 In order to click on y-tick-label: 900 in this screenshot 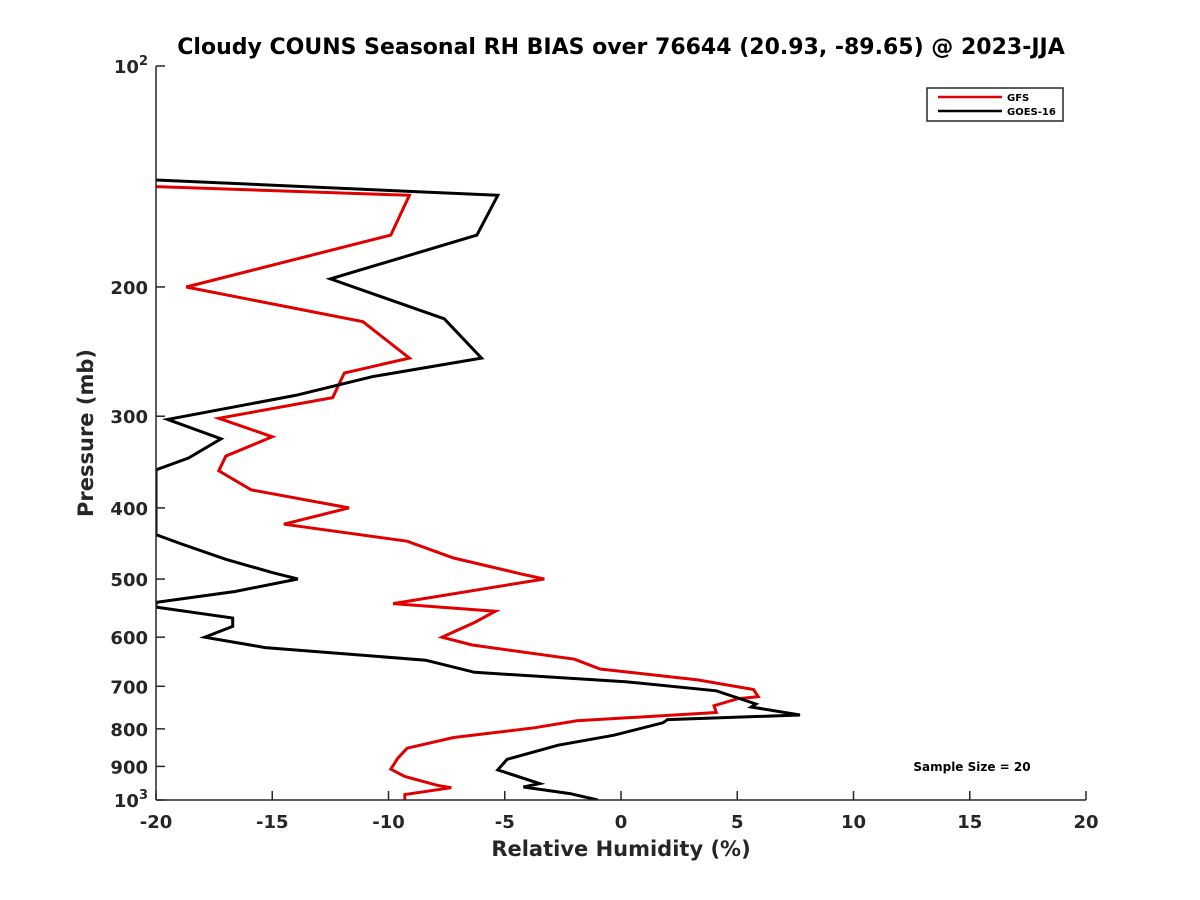, I will do `click(129, 767)`.